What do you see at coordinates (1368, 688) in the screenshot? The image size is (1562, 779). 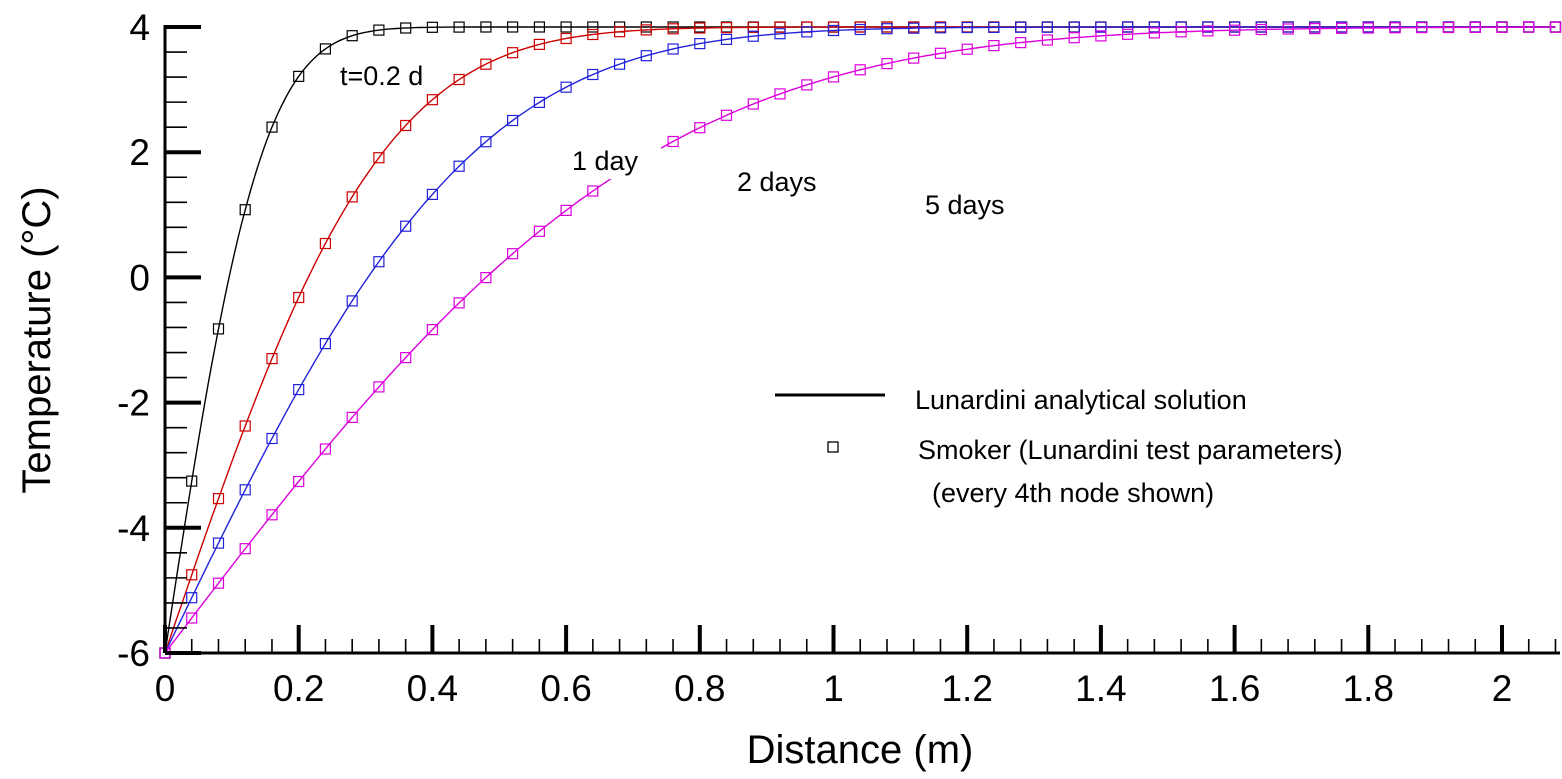 I see `x-tick-label: 1.8` at bounding box center [1368, 688].